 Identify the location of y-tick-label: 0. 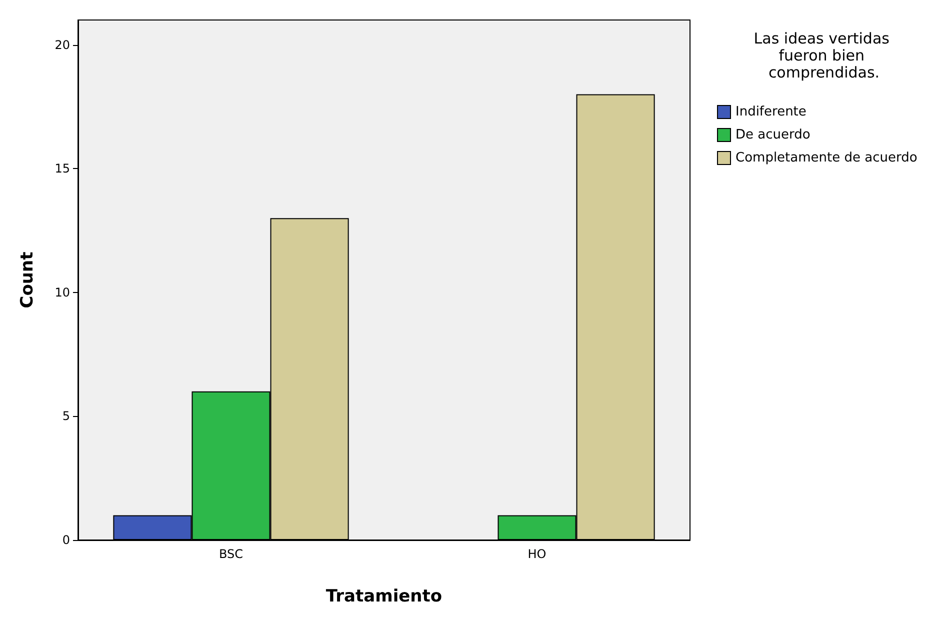
(66, 540).